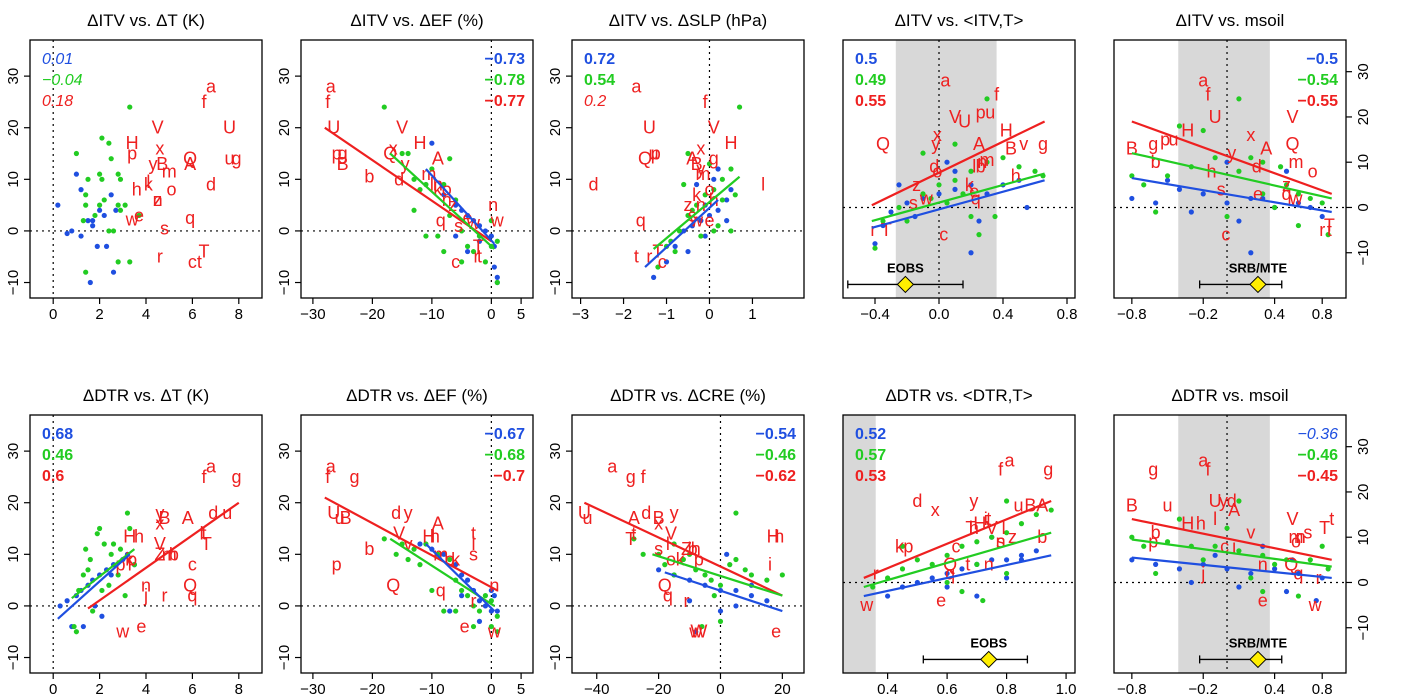 Image resolution: width=1402 pixels, height=698 pixels. Describe the element at coordinates (57, 59) in the screenshot. I see `correlation-blue: 0.01` at that location.